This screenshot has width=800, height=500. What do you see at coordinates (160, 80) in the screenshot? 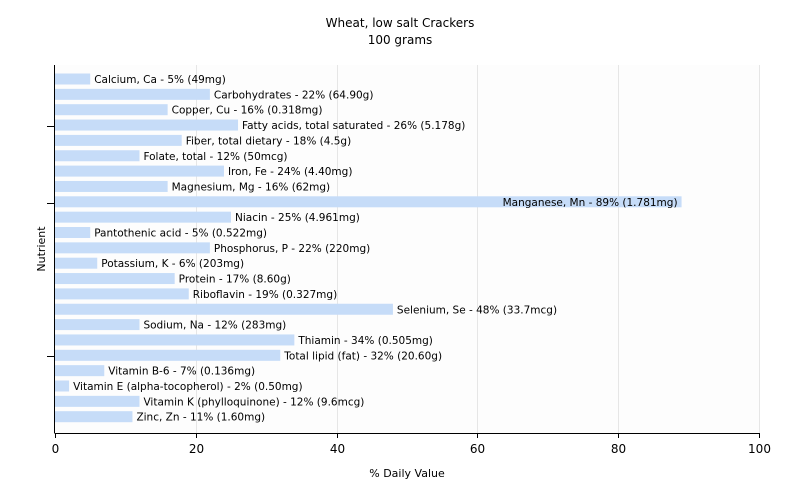
I see `bar-label: Calcium, Ca - 5% (49mg)` at bounding box center [160, 80].